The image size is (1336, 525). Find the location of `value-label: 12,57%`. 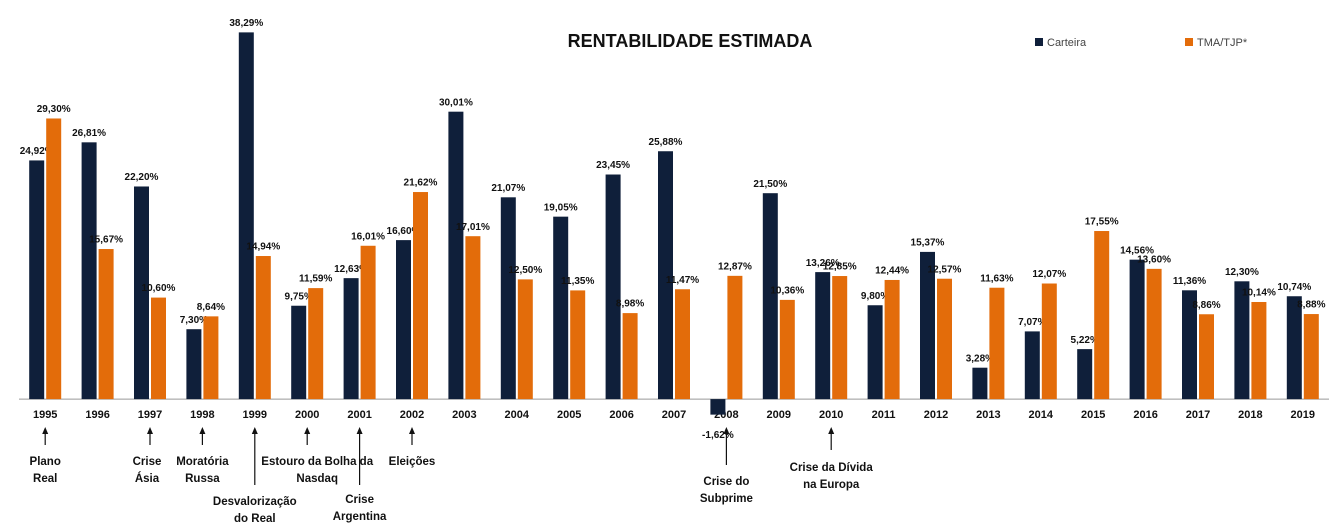

value-label: 12,57% is located at coordinates (945, 269).